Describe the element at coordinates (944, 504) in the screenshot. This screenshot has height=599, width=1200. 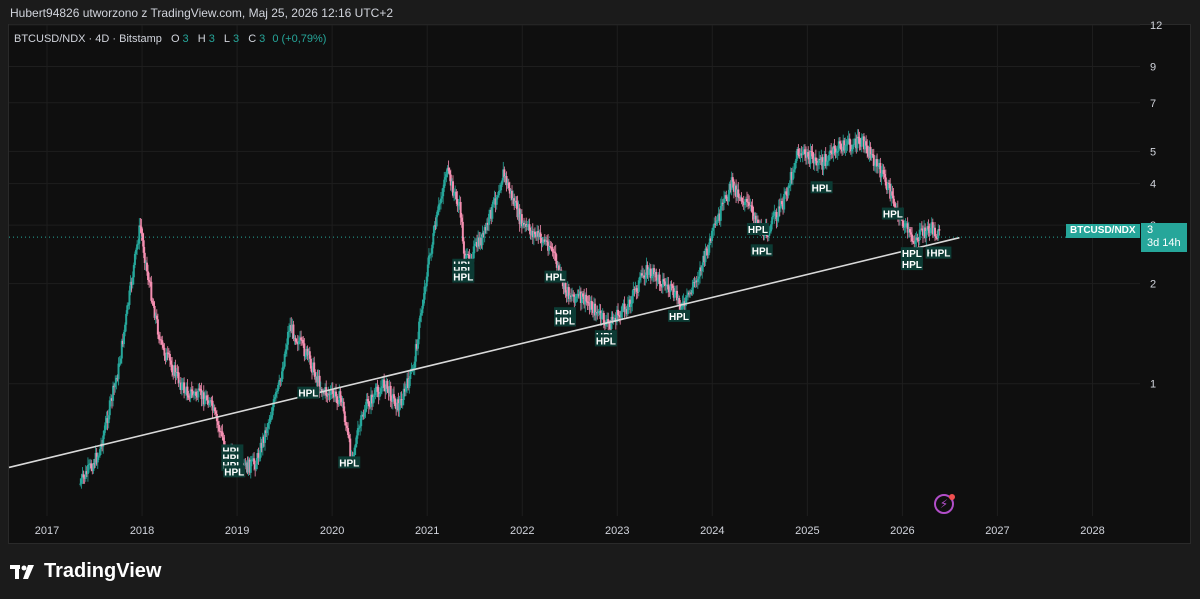
I see `lightning-icon: ⚡` at that location.